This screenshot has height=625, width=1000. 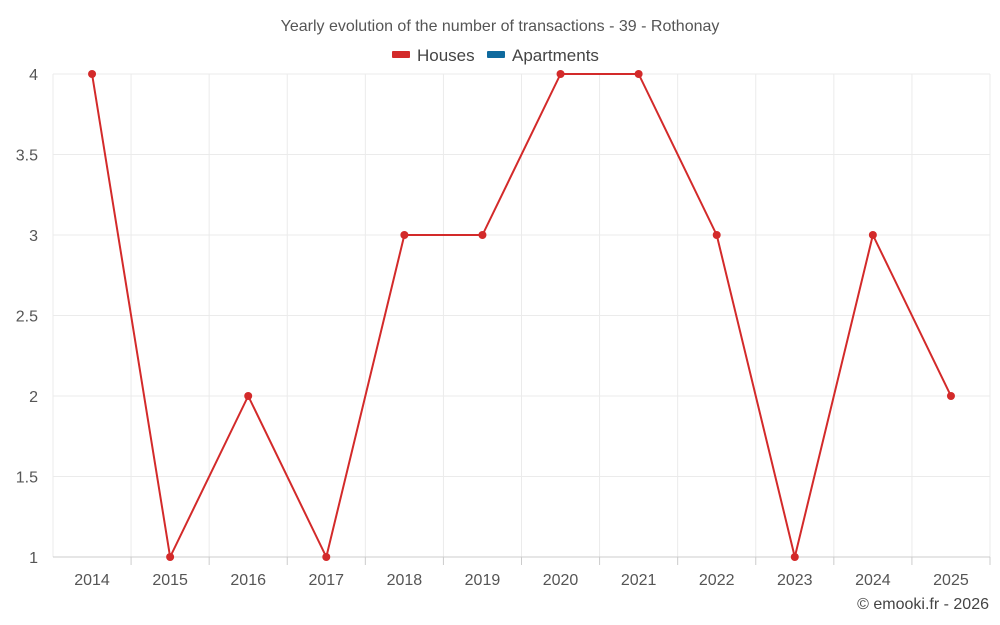 What do you see at coordinates (248, 580) in the screenshot?
I see `x-tick-label: 2016` at bounding box center [248, 580].